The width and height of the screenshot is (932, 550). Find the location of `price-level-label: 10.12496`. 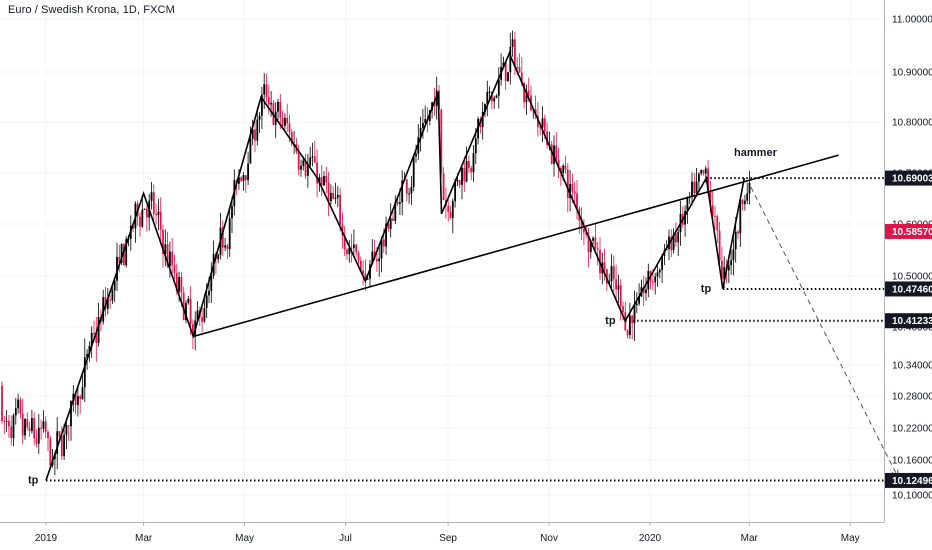

price-level-label: 10.12496 is located at coordinates (912, 481).